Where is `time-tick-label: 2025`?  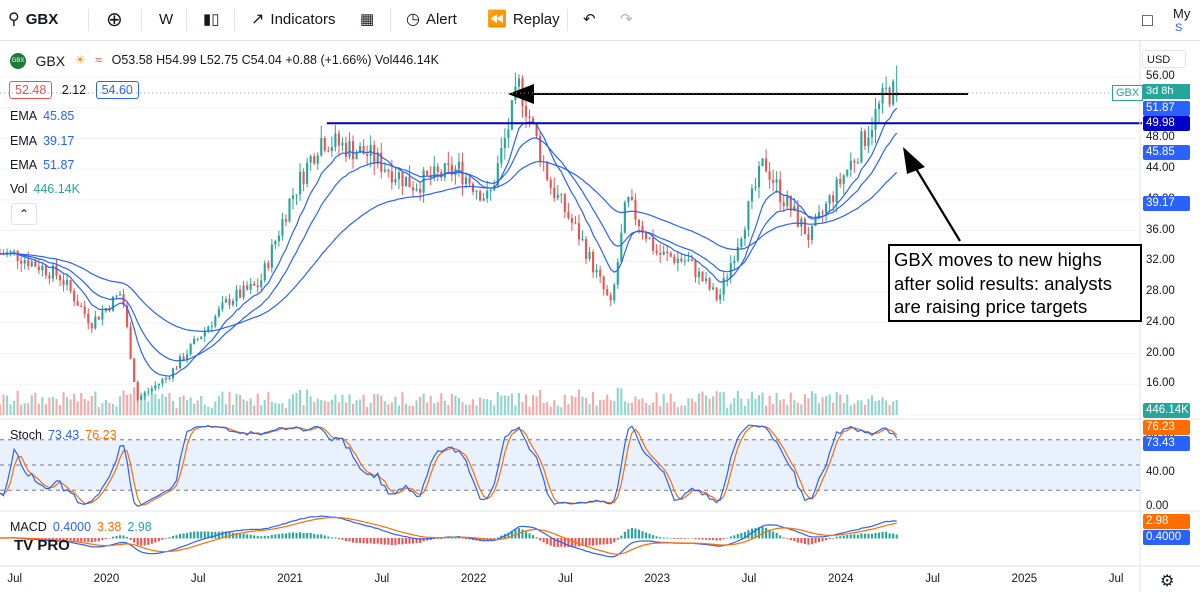 time-tick-label: 2025 is located at coordinates (1025, 579).